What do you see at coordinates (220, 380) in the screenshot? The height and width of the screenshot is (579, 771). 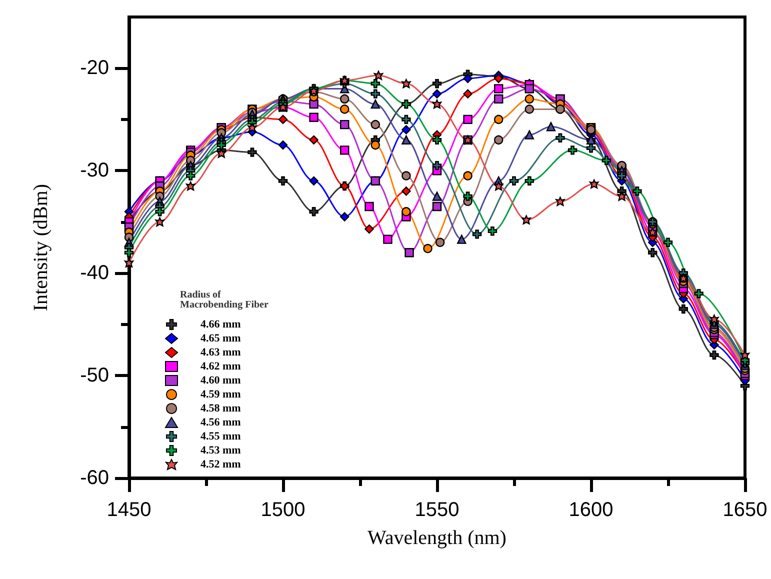 I see `legend-label: 4.60 mm` at bounding box center [220, 380].